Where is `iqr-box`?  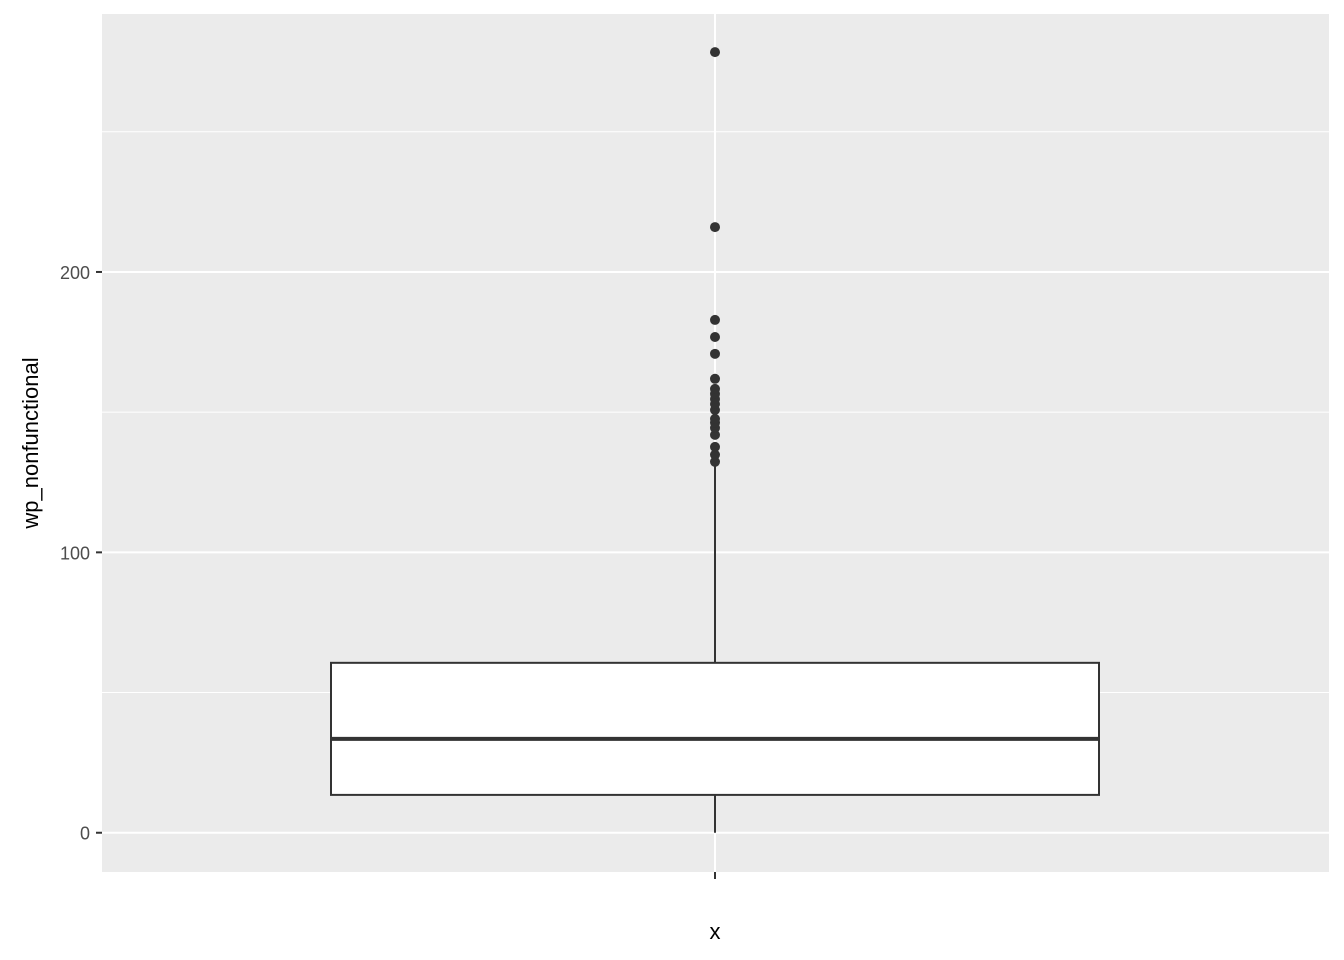 iqr-box is located at coordinates (715, 728).